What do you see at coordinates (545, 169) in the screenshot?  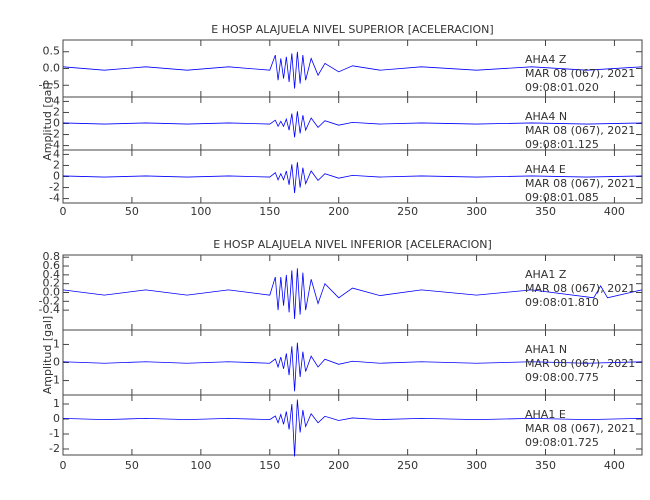 I see `station-label: AHA4 E` at bounding box center [545, 169].